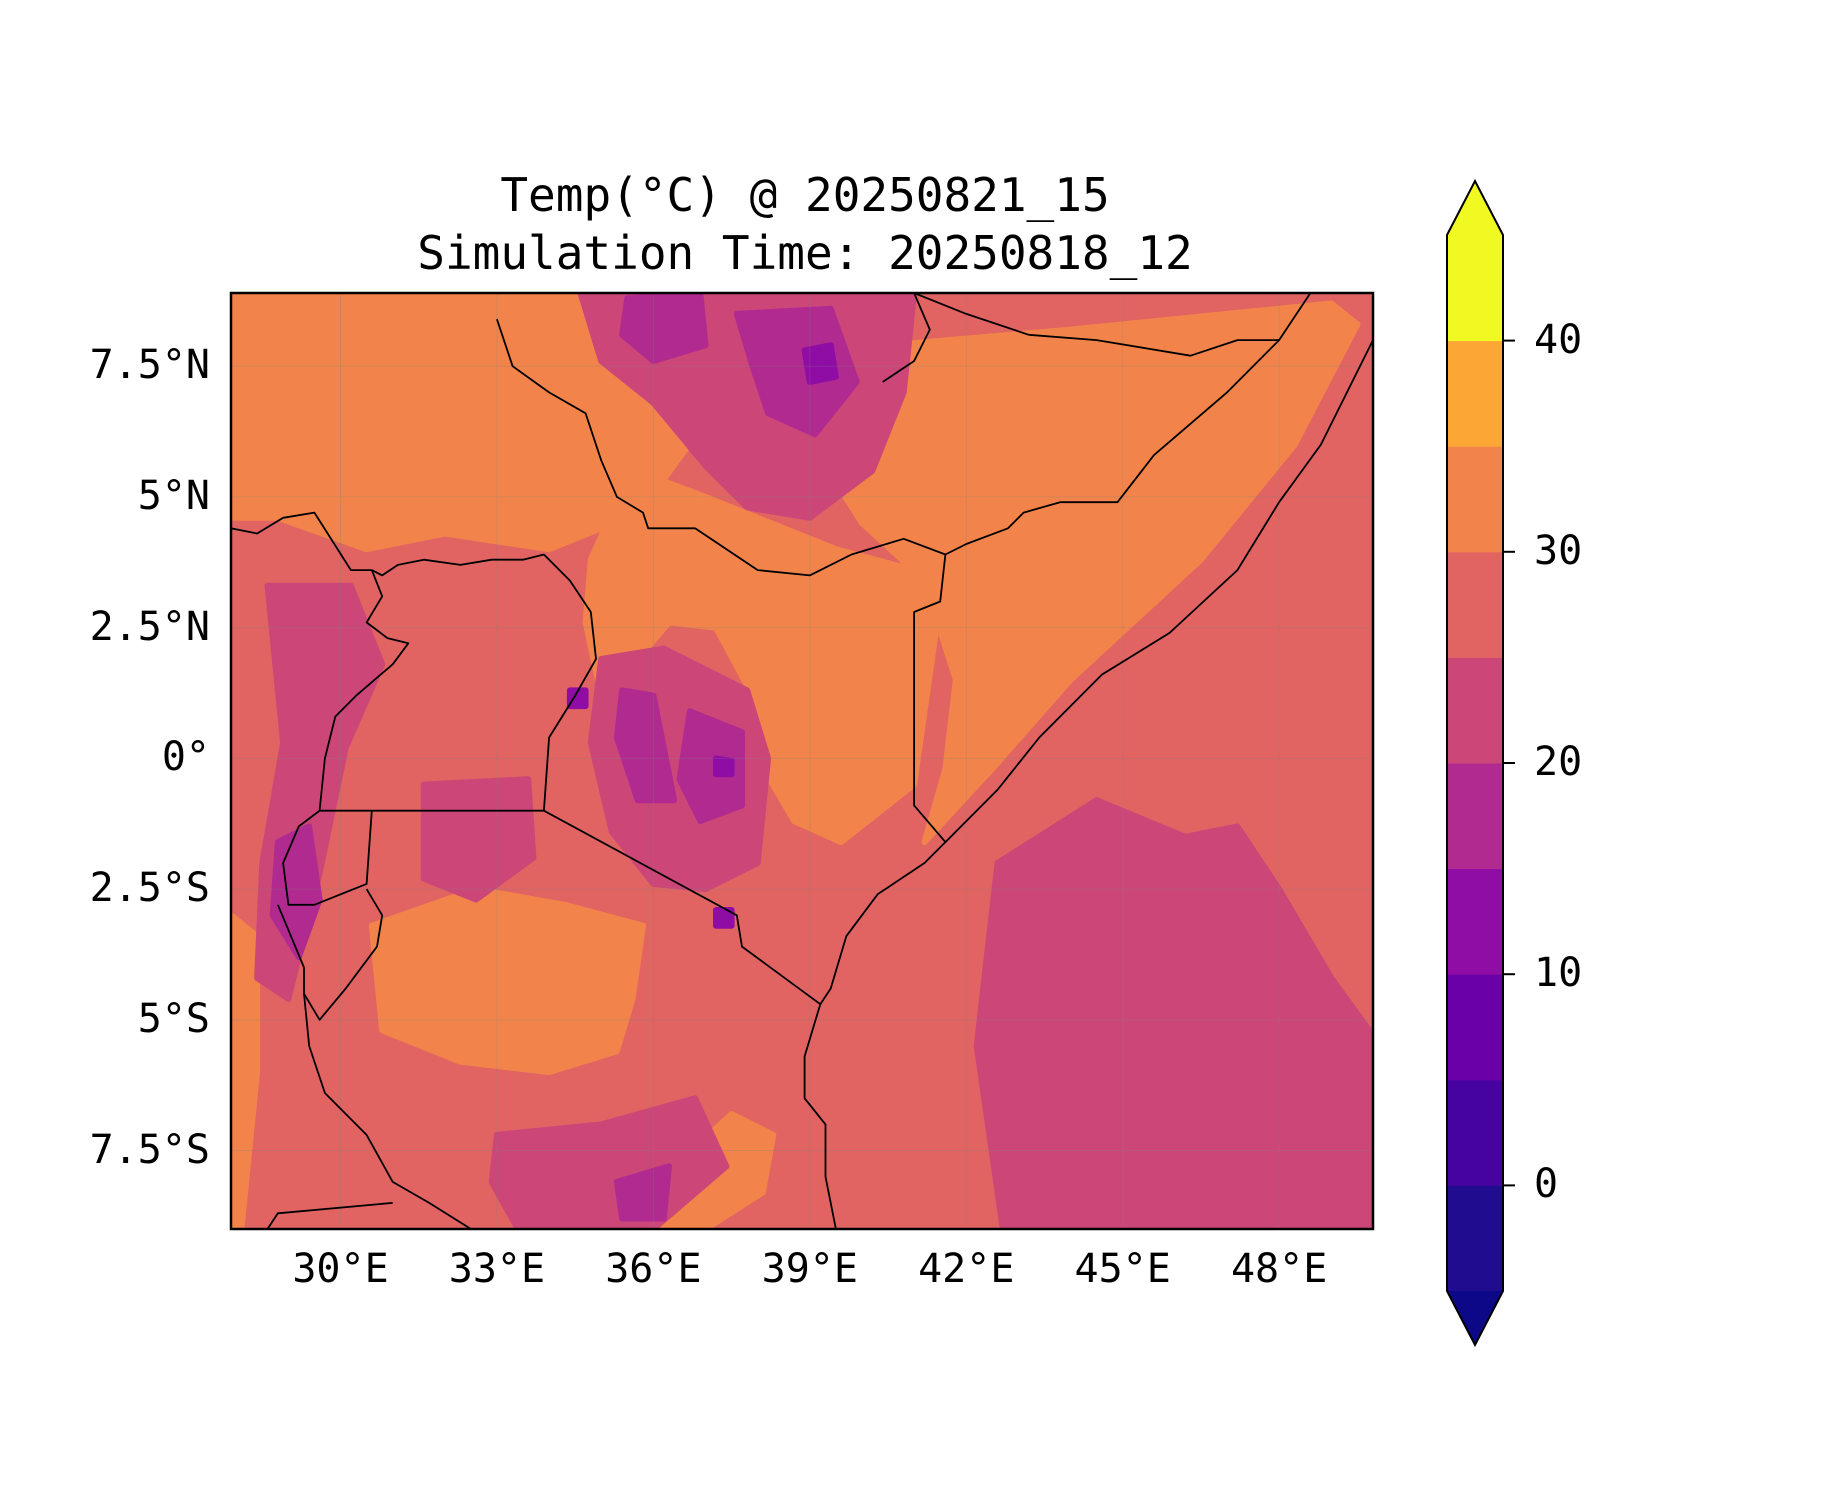 The image size is (1833, 1500). Describe the element at coordinates (478, 839) in the screenshot. I see `temperature-region-lake-victoria-south` at that location.